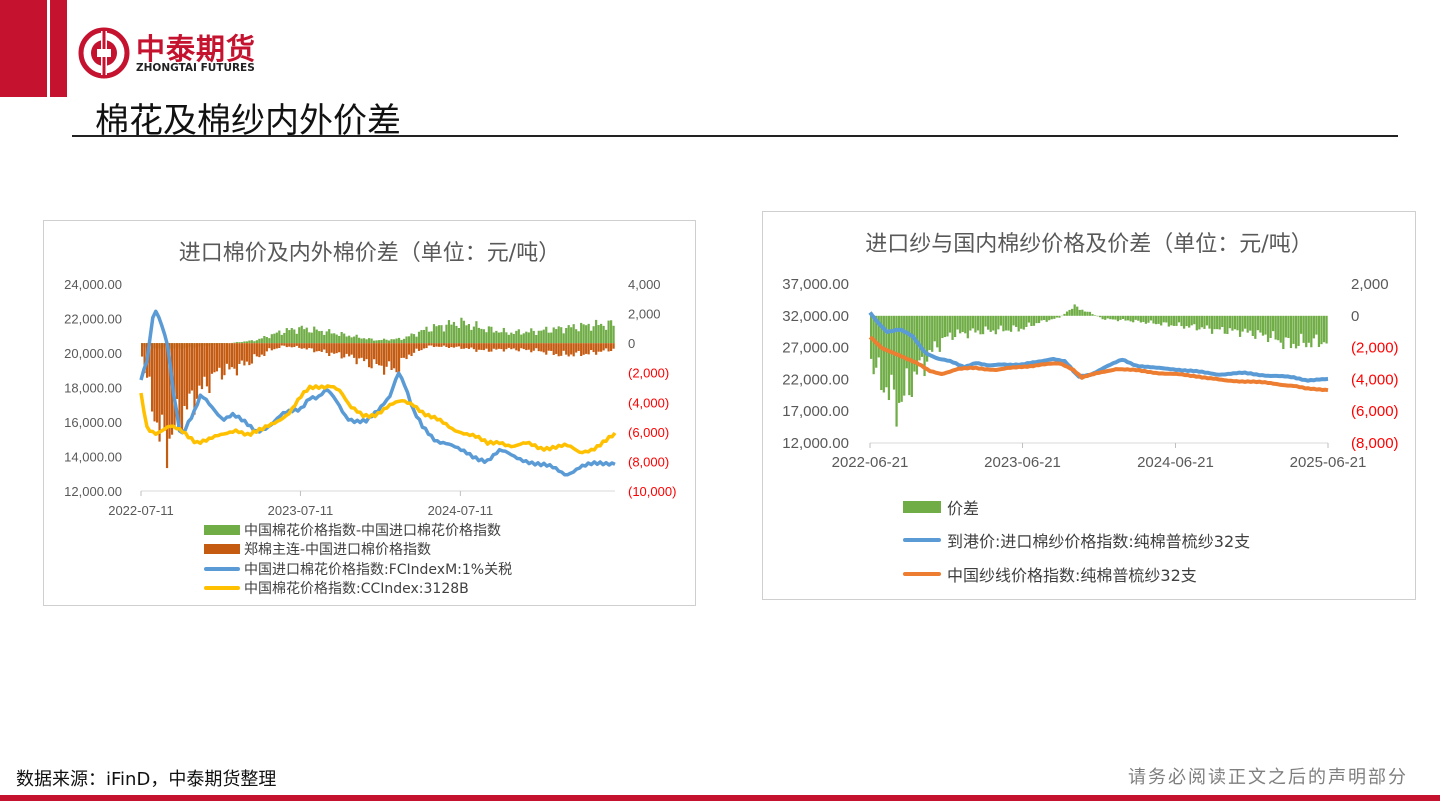 This screenshot has height=810, width=1440. I want to click on y-left-tick-label: 20,000.00, so click(93, 353).